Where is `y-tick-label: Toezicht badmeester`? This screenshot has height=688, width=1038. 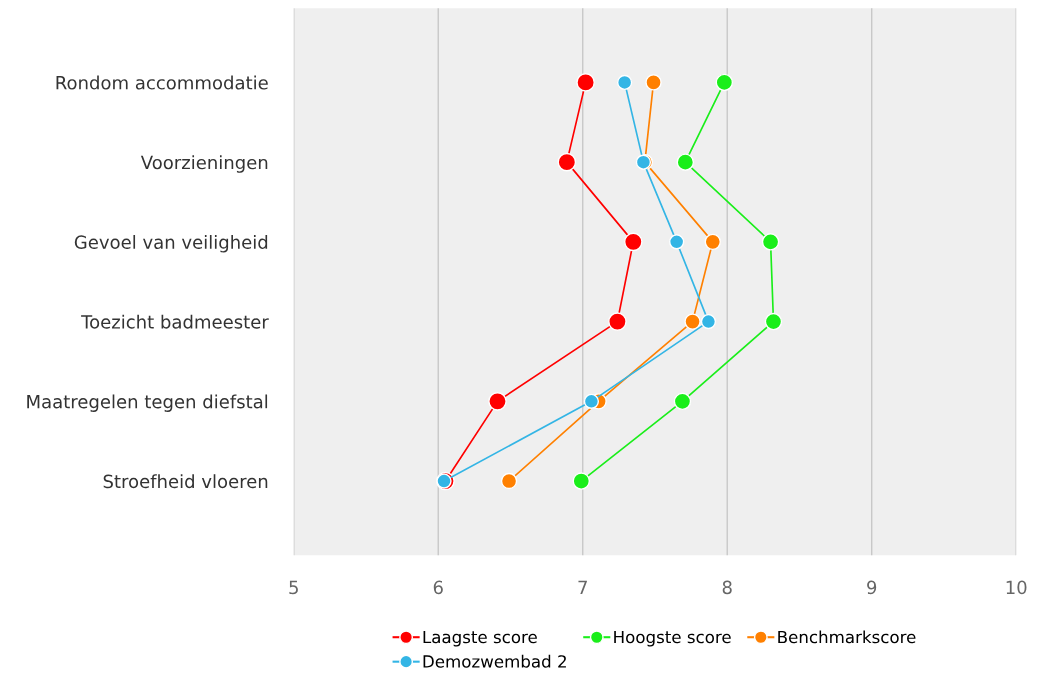 y-tick-label: Toezicht badmeester is located at coordinates (175, 321).